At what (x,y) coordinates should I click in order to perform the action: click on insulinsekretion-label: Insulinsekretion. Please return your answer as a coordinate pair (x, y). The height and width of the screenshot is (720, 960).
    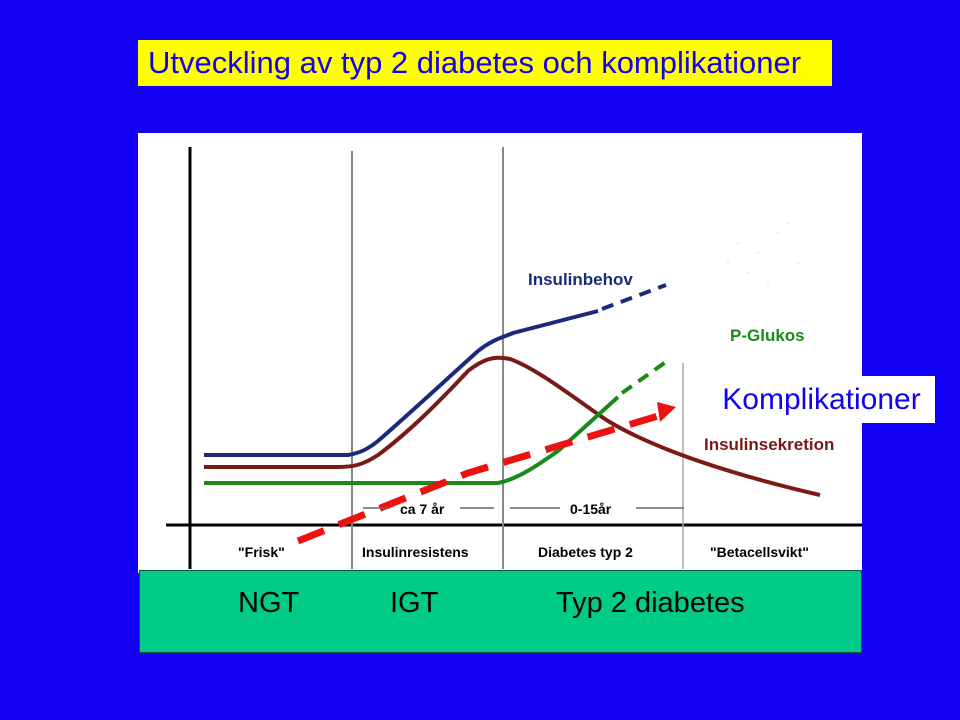
    Looking at the image, I should click on (769, 444).